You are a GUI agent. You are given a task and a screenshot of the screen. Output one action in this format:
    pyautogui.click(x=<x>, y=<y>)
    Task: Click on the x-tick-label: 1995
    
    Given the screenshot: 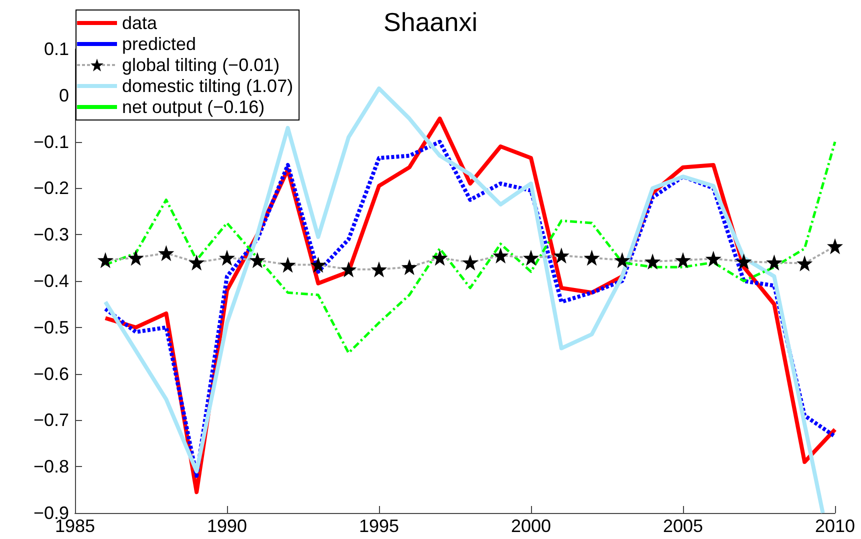 What is the action you would take?
    pyautogui.click(x=379, y=526)
    